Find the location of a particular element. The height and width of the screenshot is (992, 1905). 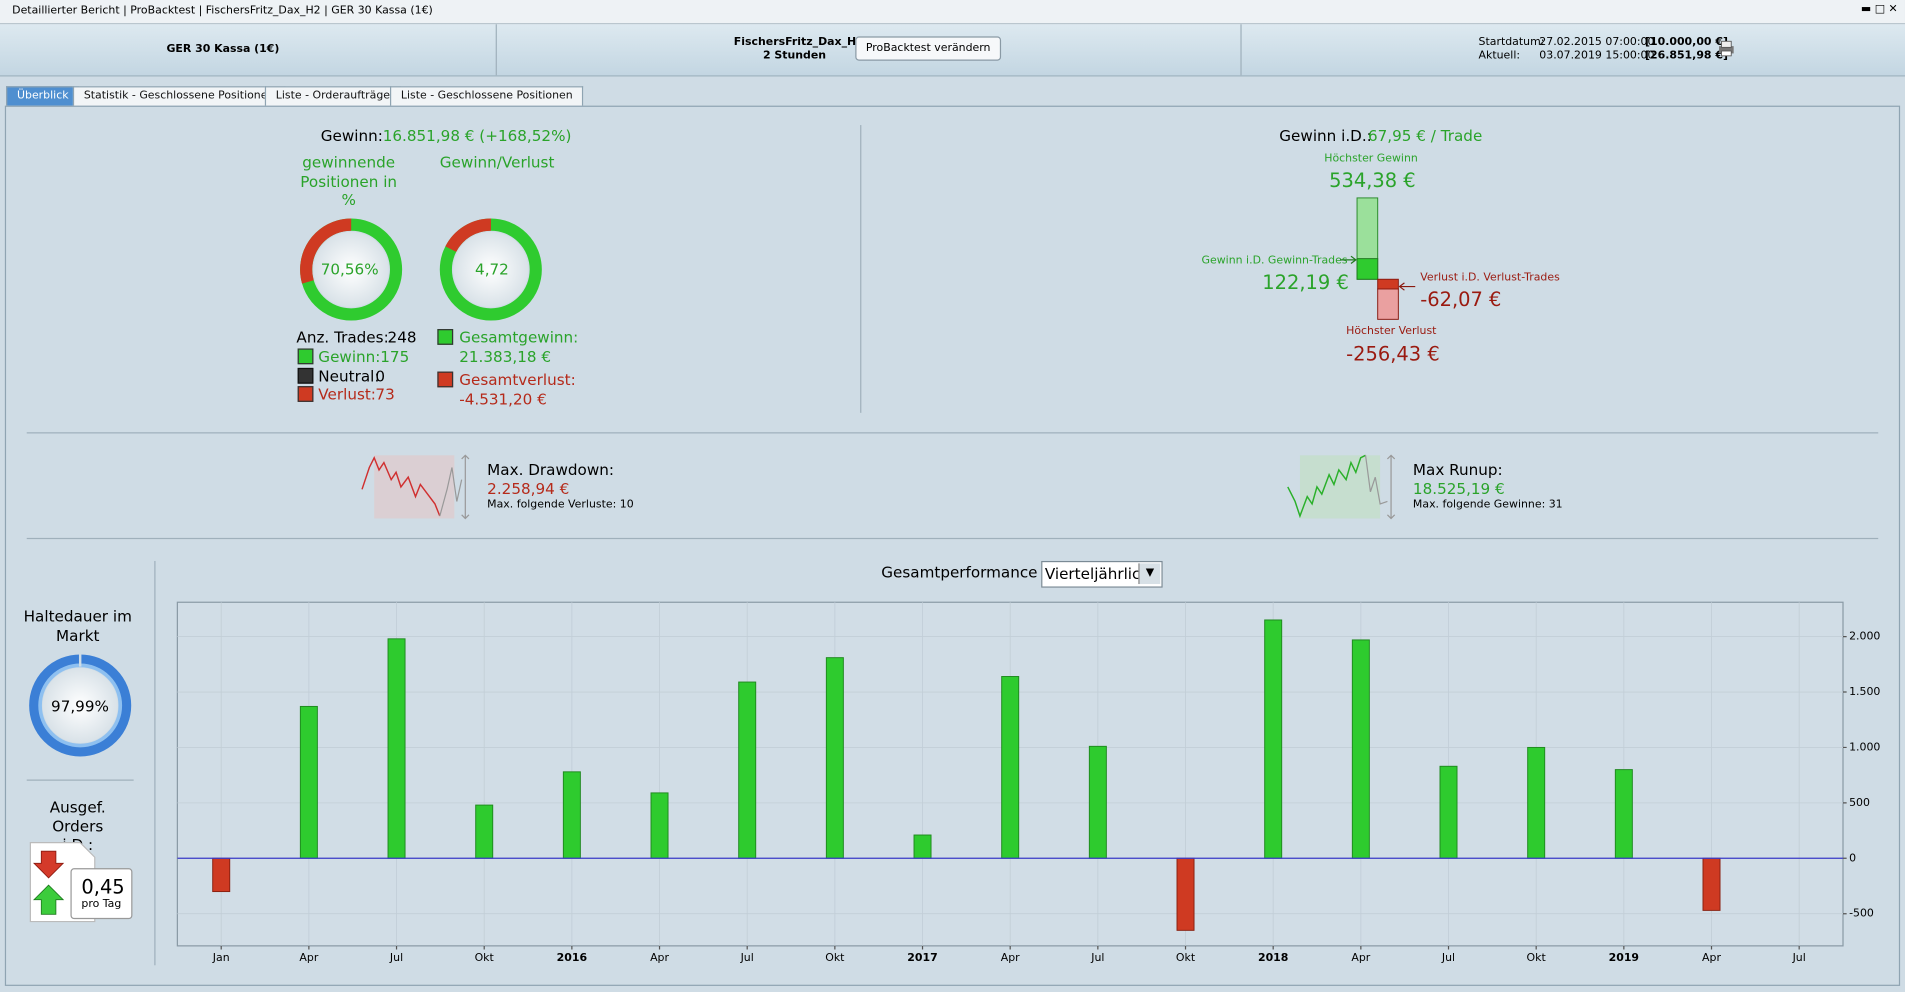

wins: 175 is located at coordinates (395, 356).